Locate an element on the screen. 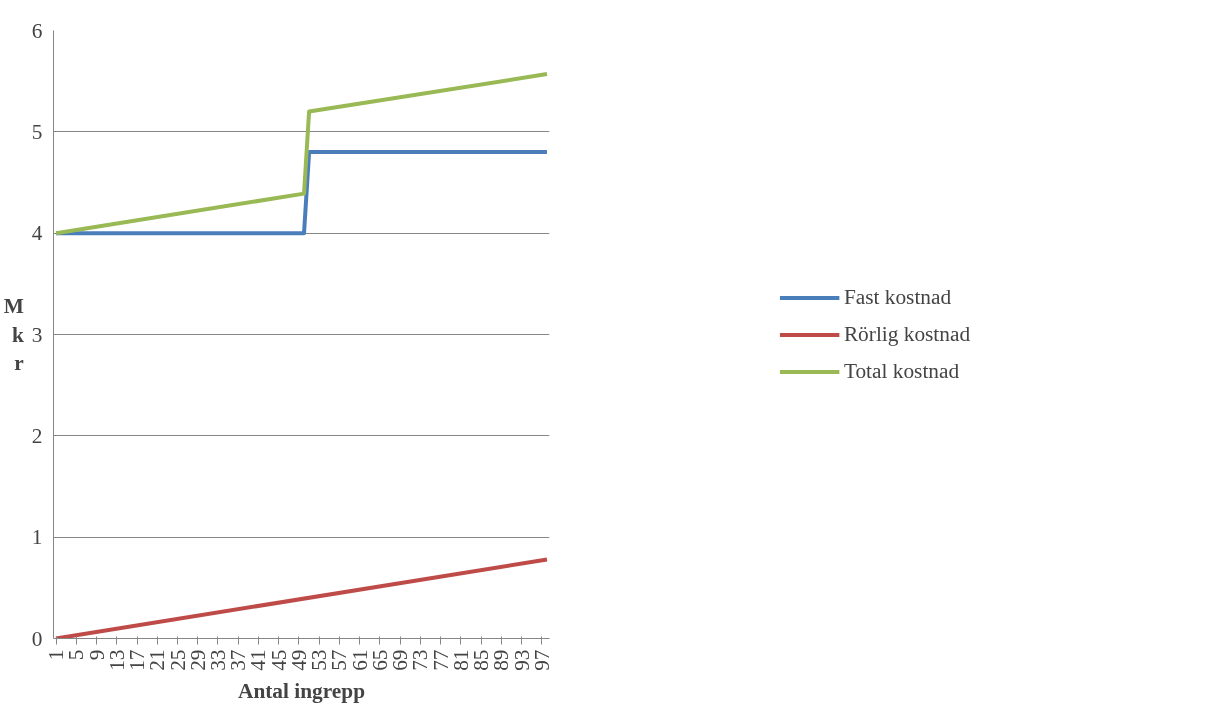 The width and height of the screenshot is (1211, 717). y-tick-label: 0 is located at coordinates (37, 638).